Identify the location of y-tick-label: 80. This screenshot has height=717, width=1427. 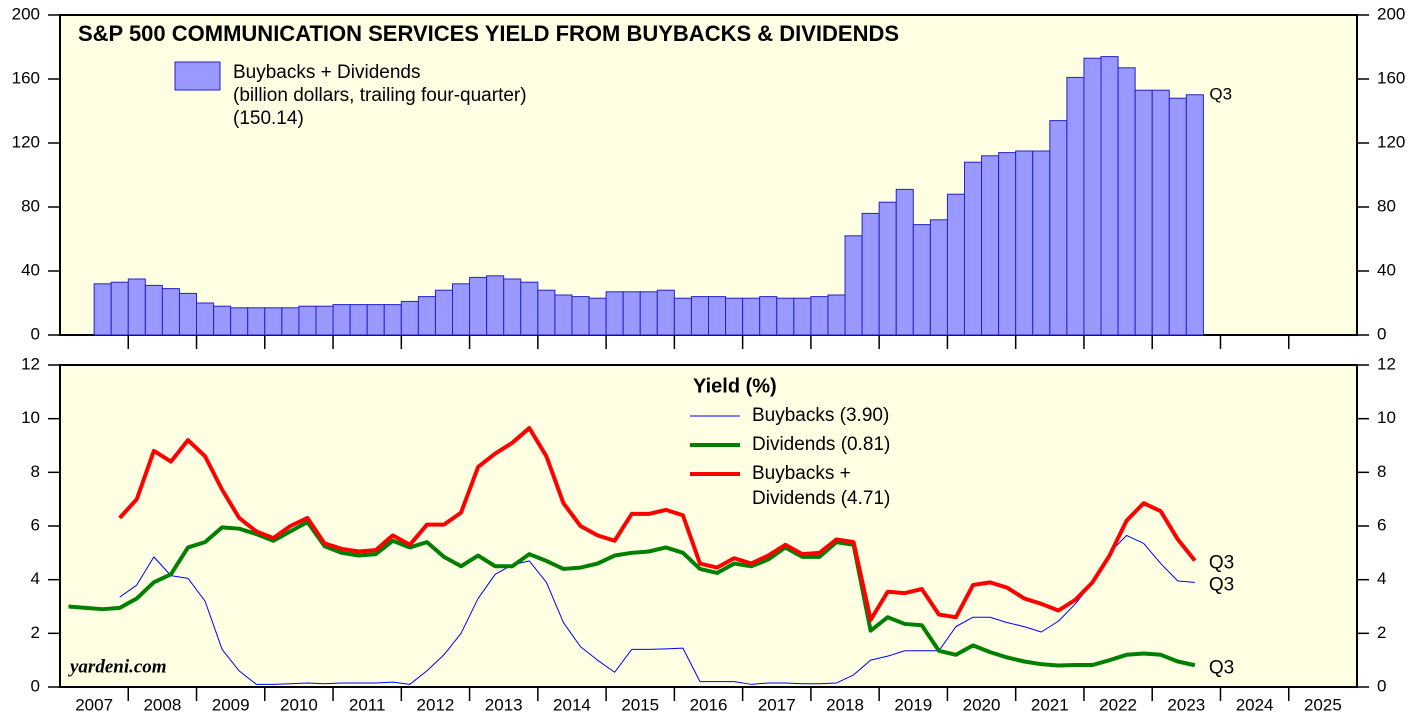
(30, 205).